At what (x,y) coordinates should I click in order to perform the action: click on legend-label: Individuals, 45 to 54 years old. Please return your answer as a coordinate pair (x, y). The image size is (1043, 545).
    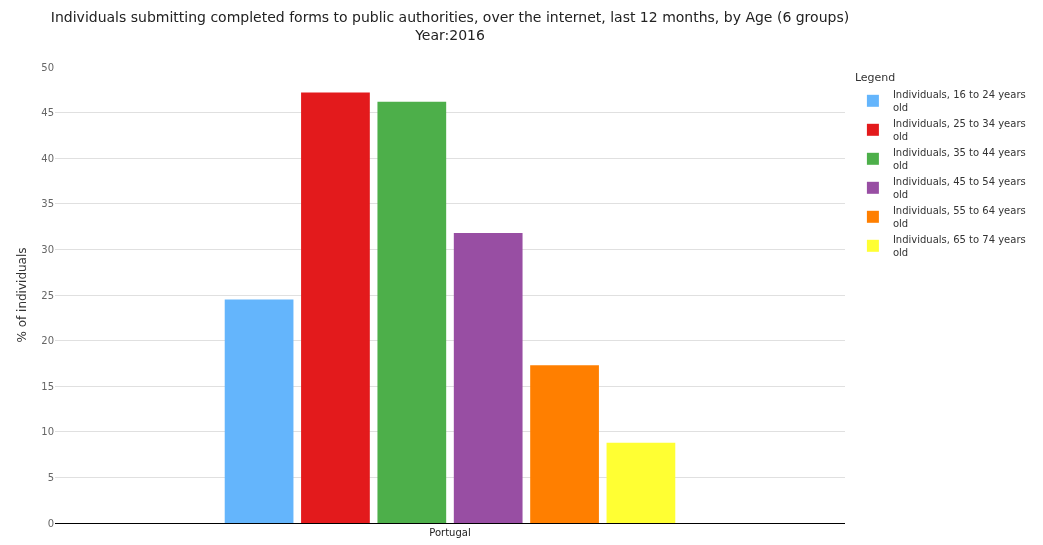
    Looking at the image, I should click on (959, 188).